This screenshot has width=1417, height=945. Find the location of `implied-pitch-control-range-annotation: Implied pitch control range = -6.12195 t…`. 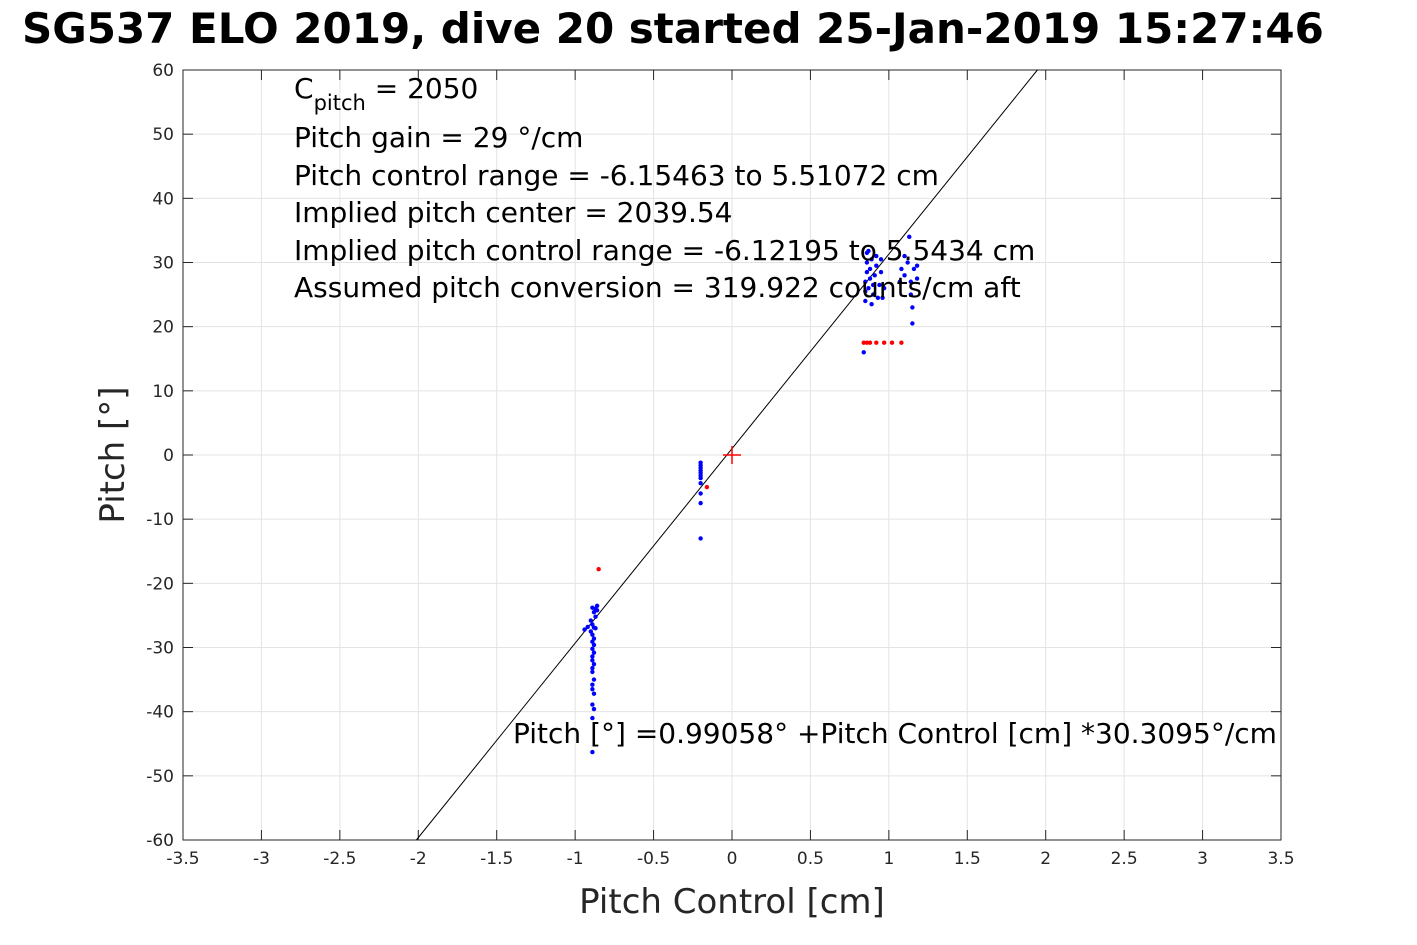

implied-pitch-control-range-annotation: Implied pitch control range = -6.12195 t… is located at coordinates (664, 250).